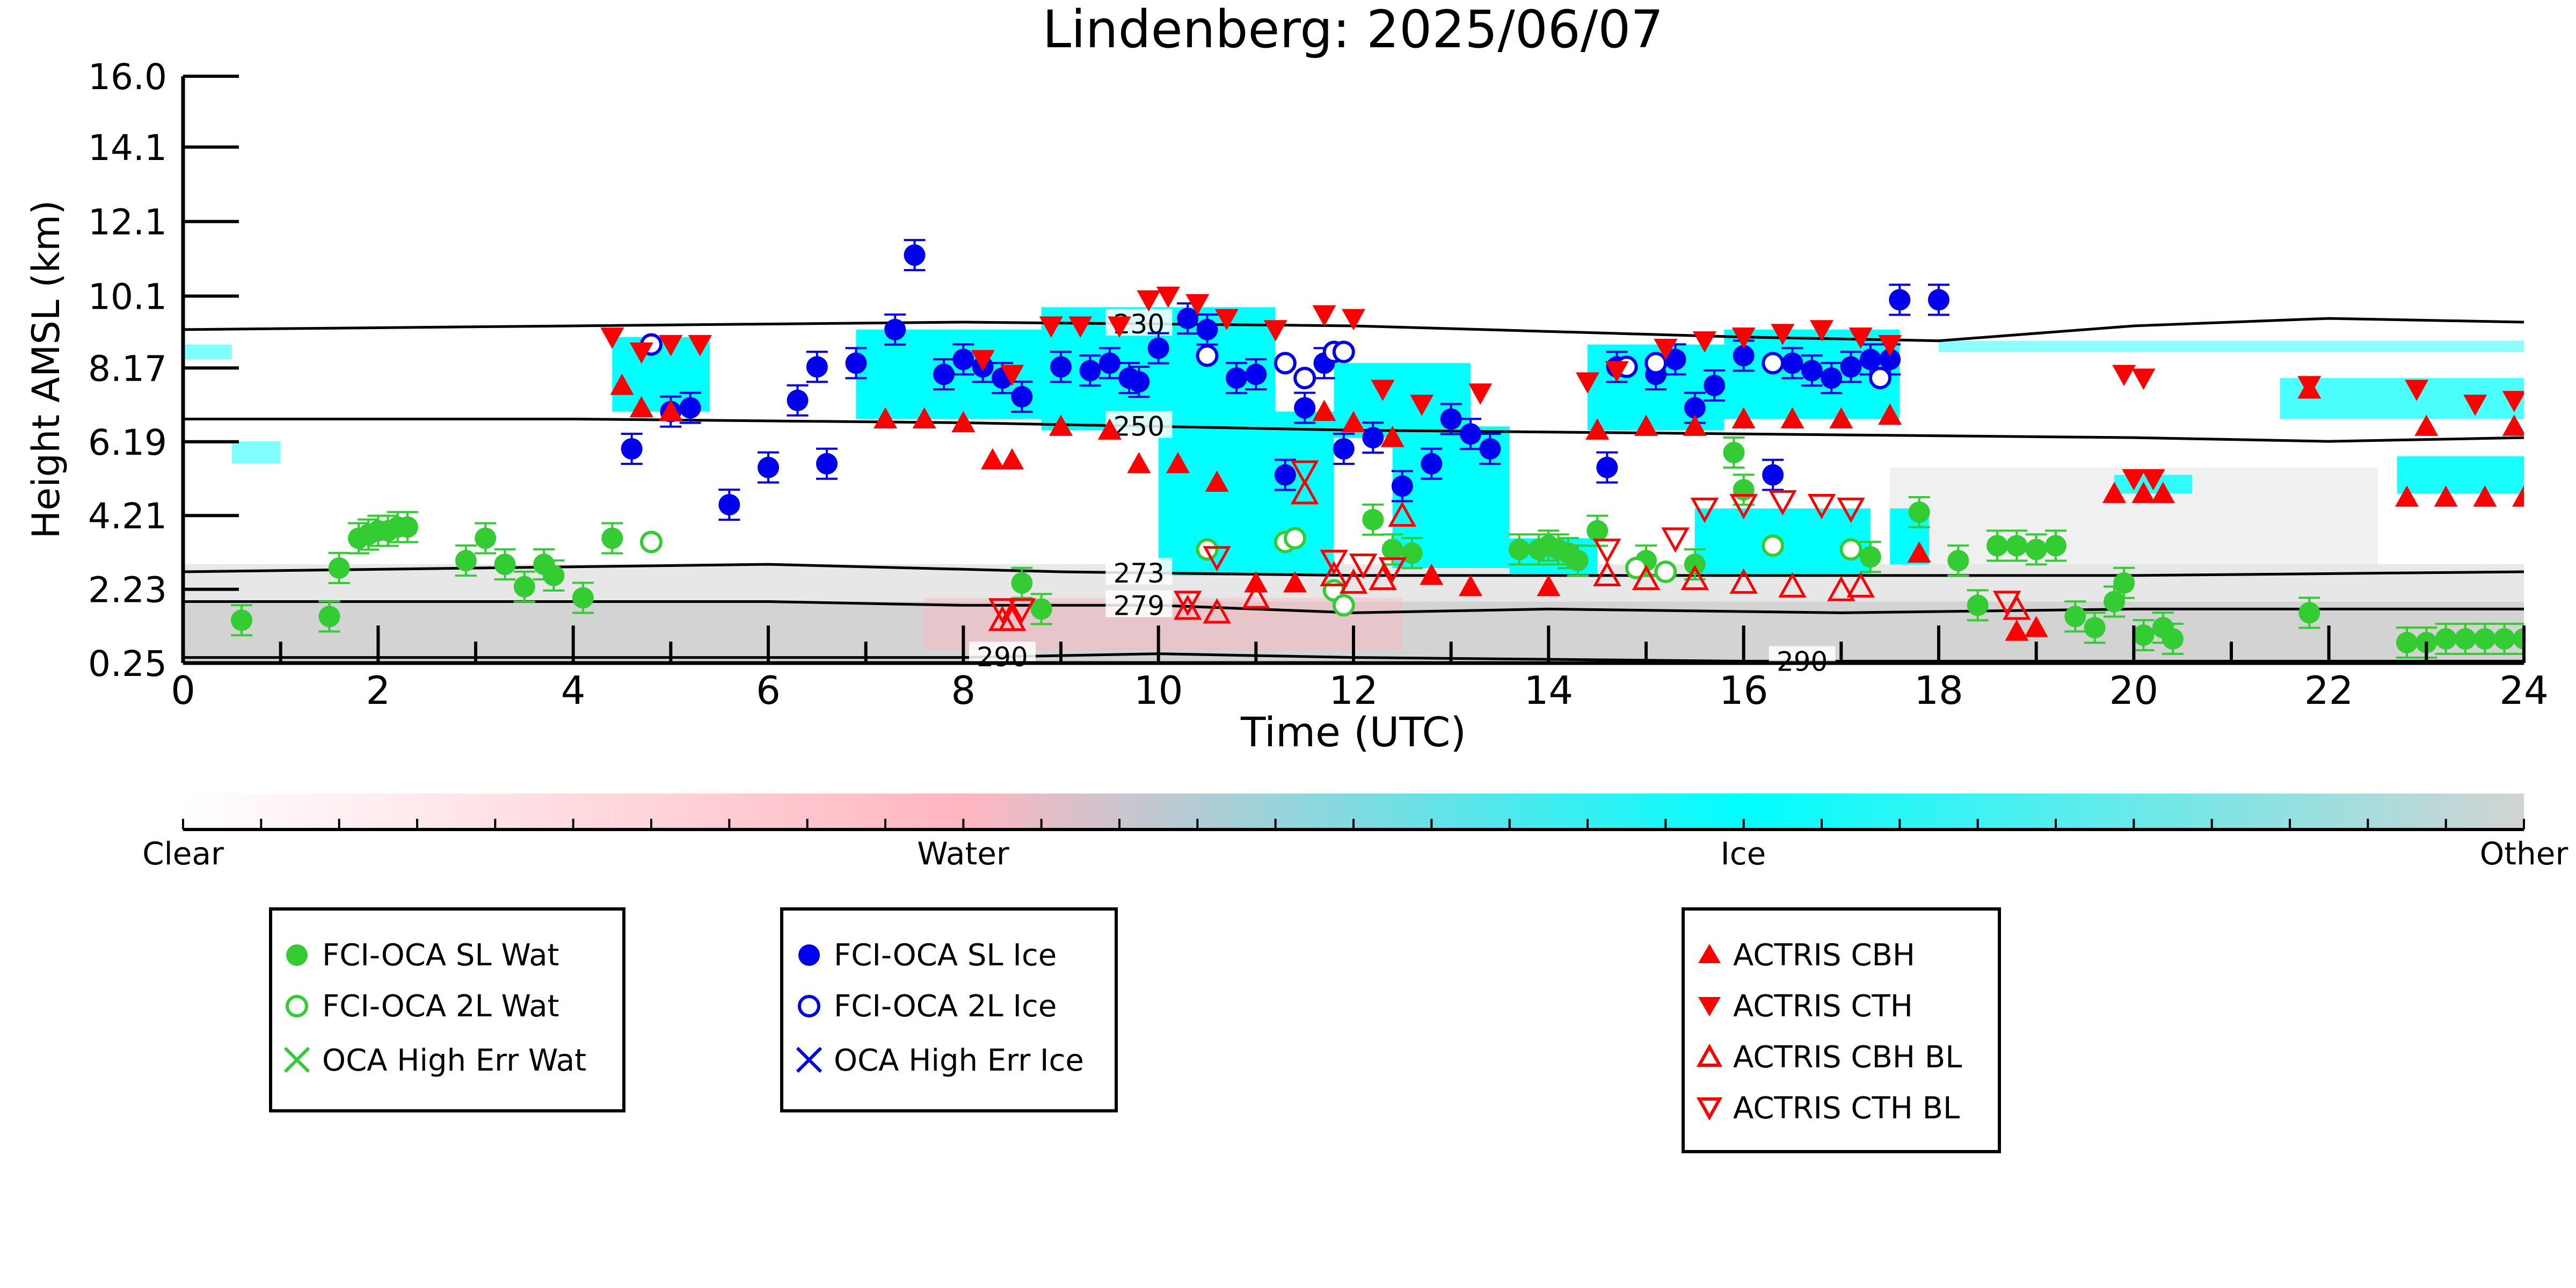 This screenshot has height=1288, width=2576. I want to click on x-tick-label: 4, so click(573, 690).